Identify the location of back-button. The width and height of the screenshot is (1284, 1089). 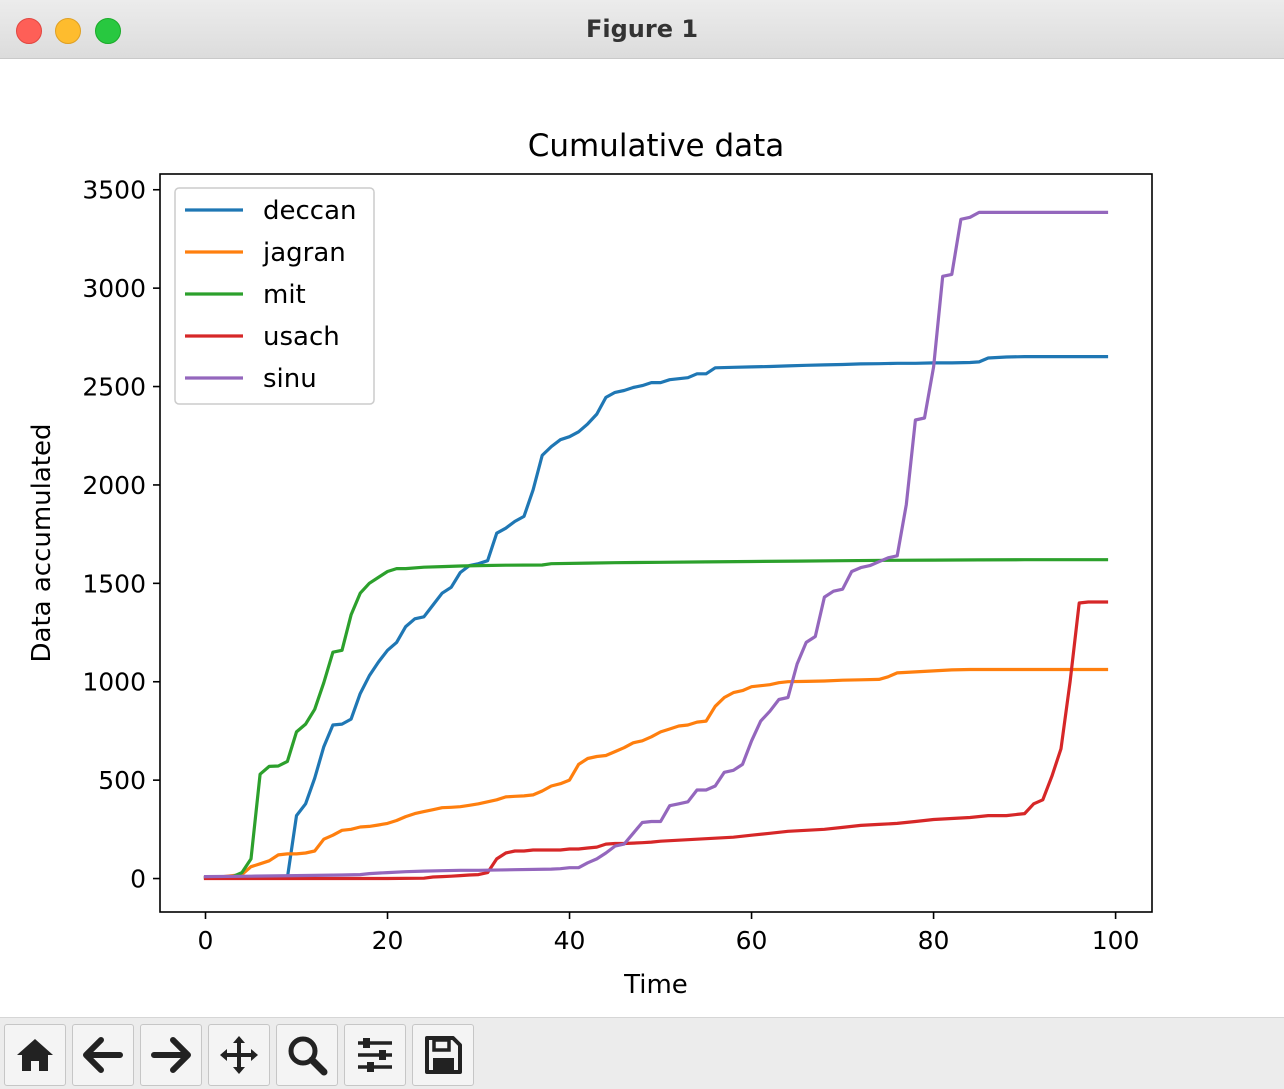
(103, 1055).